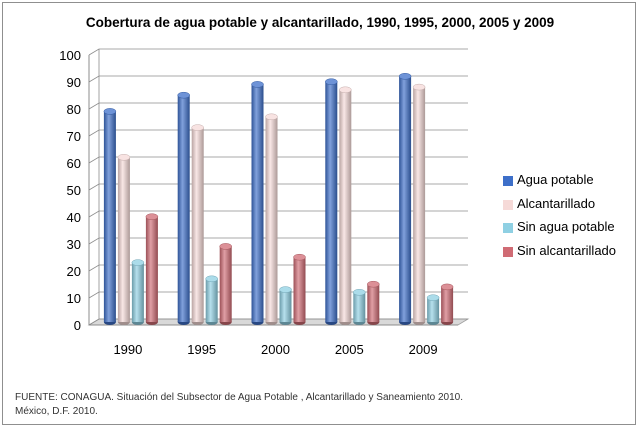 This screenshot has height=429, width=640. Describe the element at coordinates (201, 349) in the screenshot. I see `x-tick-label: 1995` at that location.